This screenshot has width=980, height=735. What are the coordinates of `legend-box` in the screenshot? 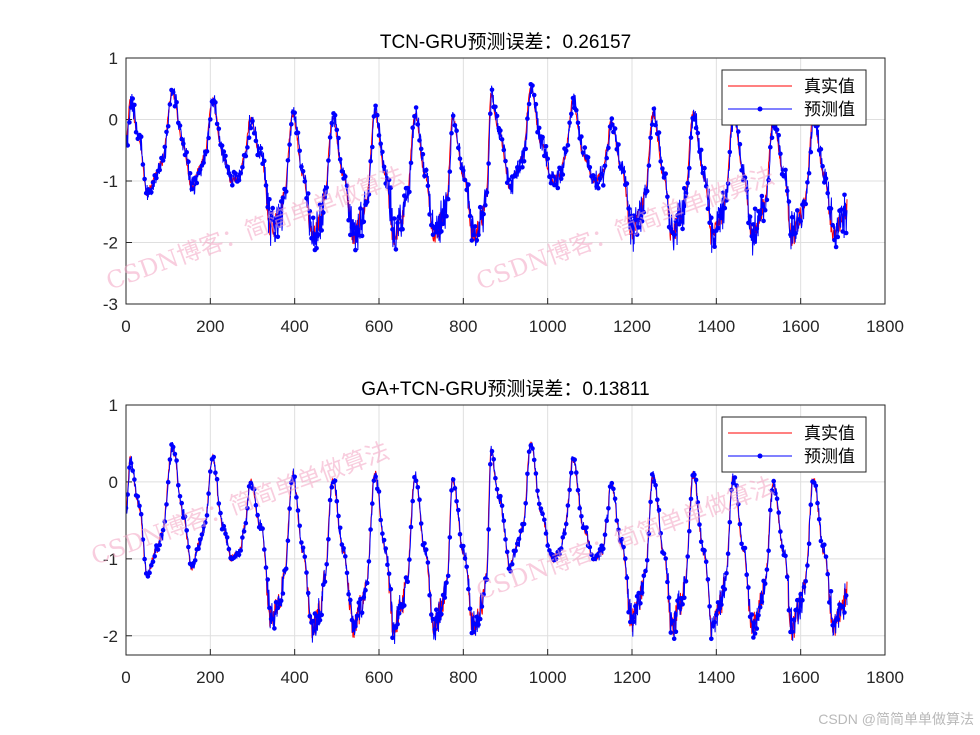 It's located at (794, 97).